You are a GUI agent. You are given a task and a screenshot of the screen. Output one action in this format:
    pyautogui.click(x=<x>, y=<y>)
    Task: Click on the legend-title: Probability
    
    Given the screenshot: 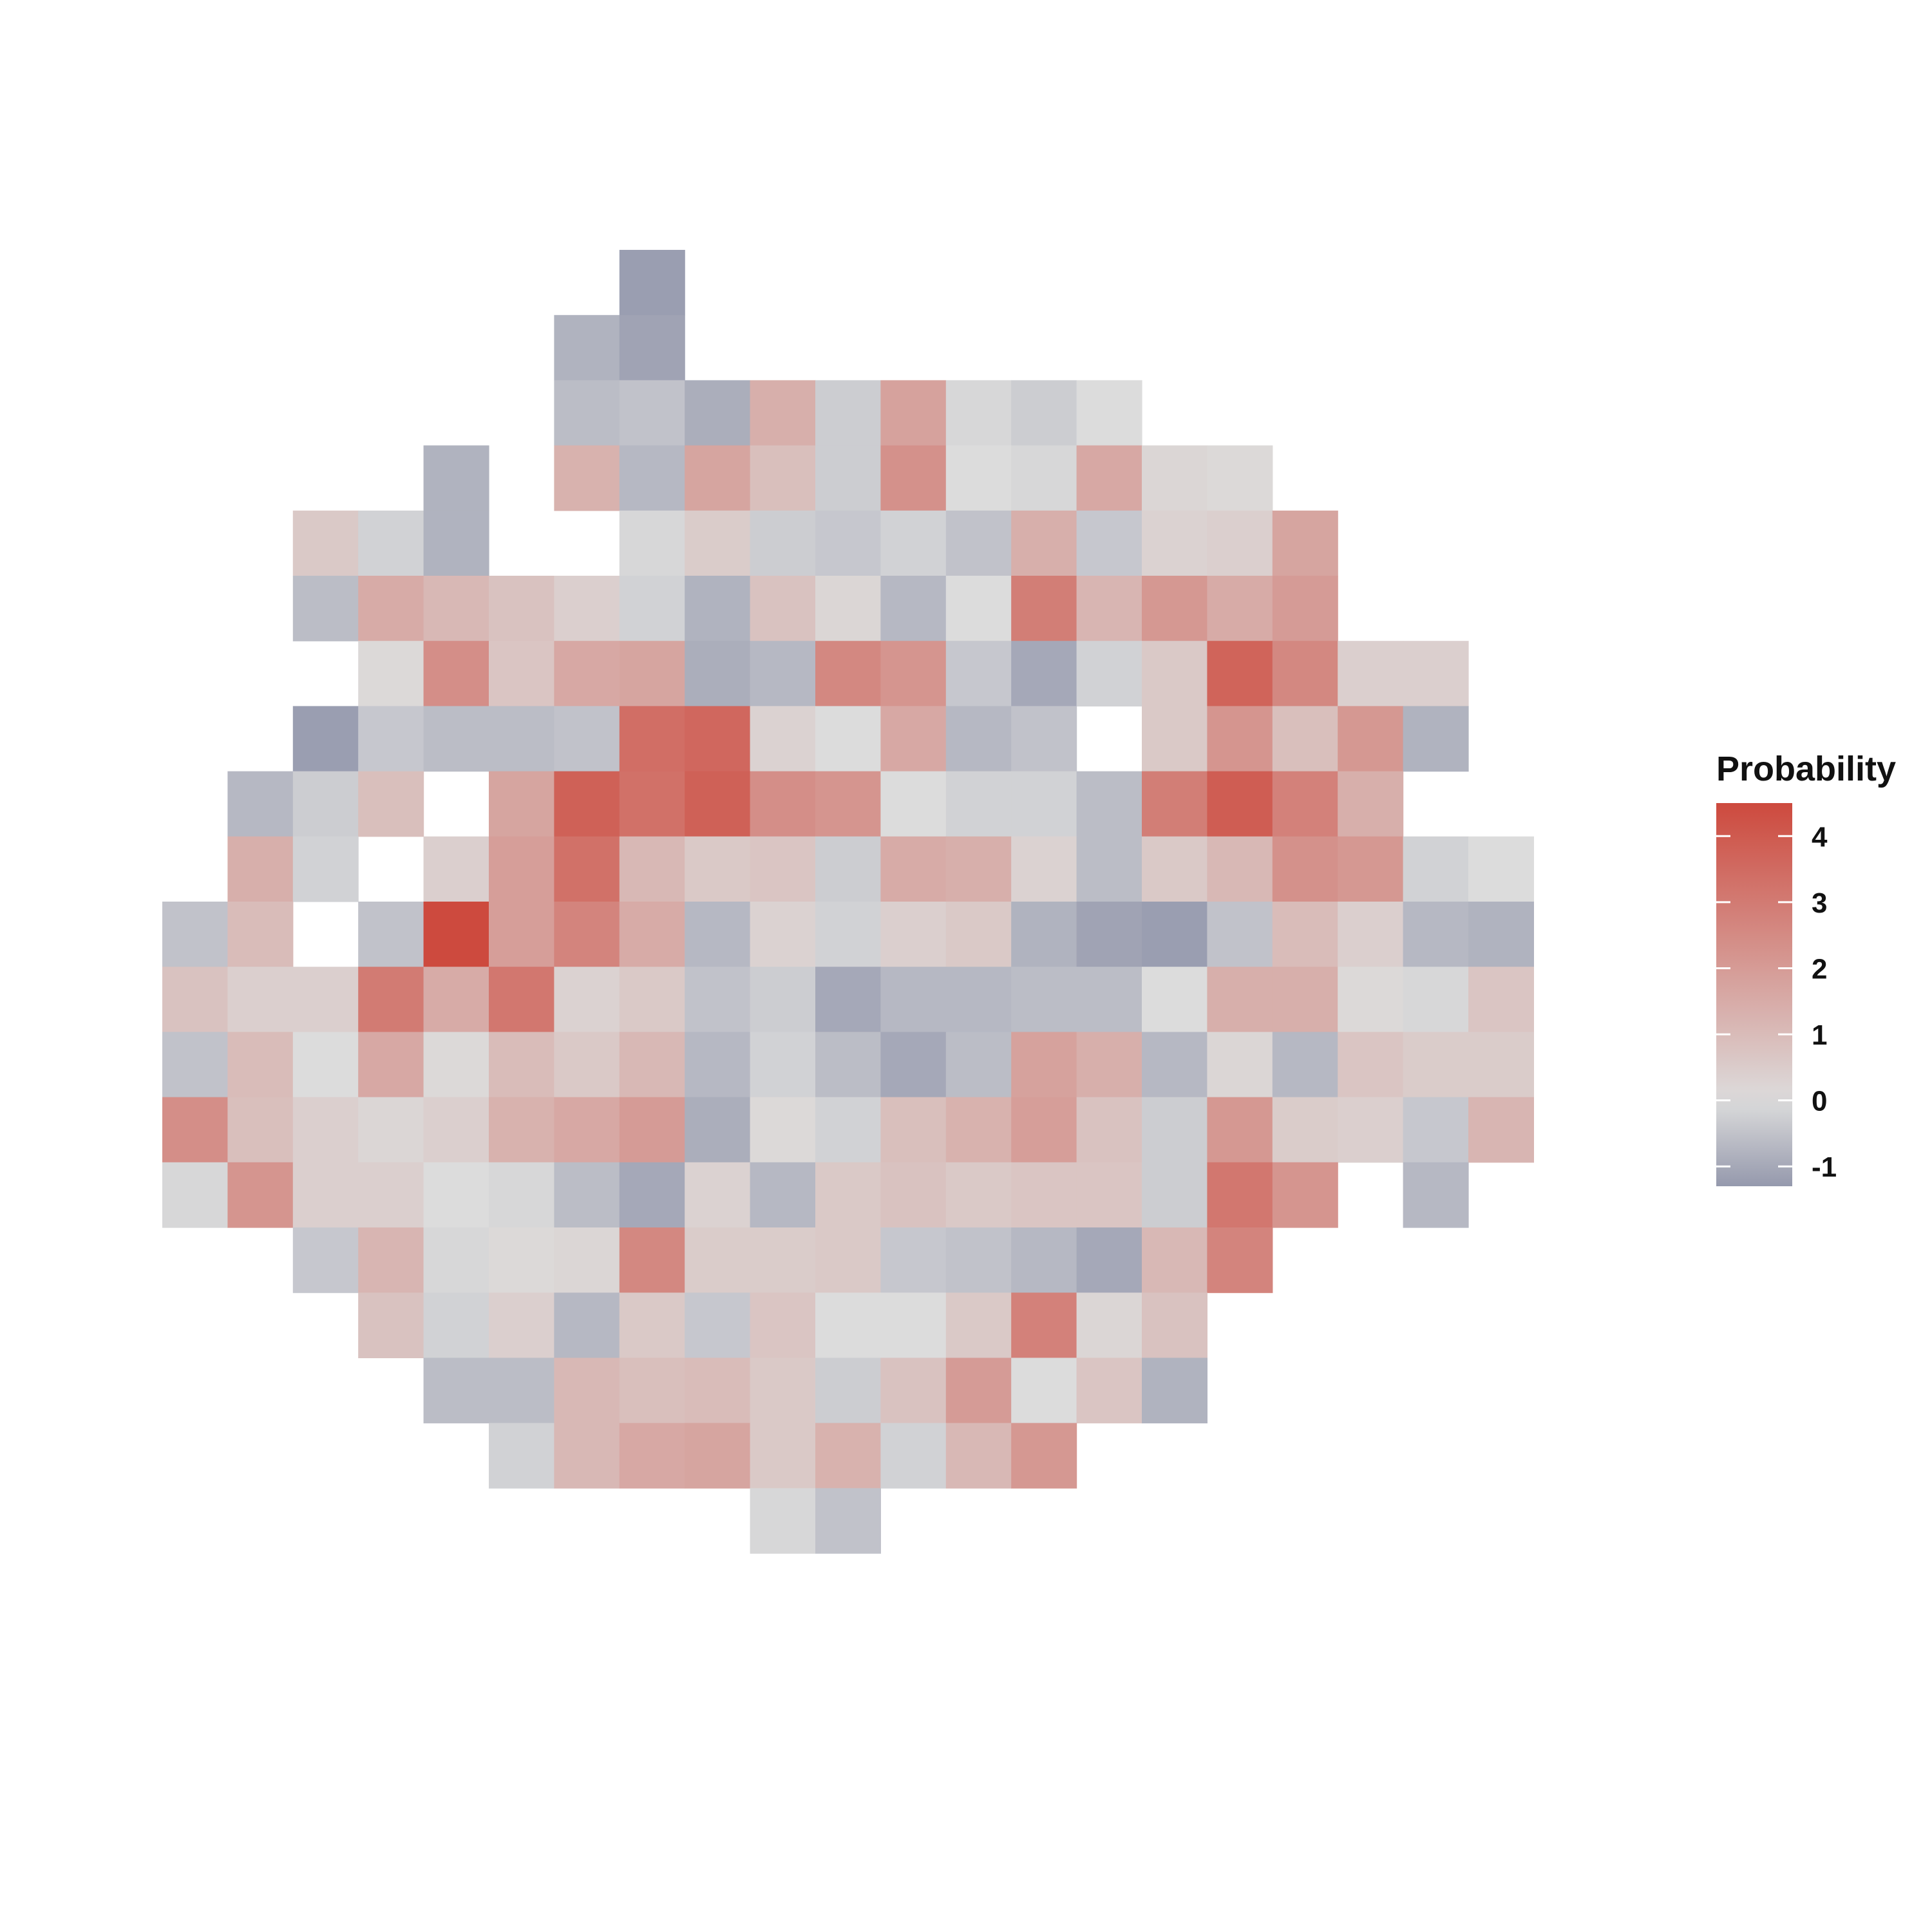 What is the action you would take?
    pyautogui.click(x=1806, y=769)
    